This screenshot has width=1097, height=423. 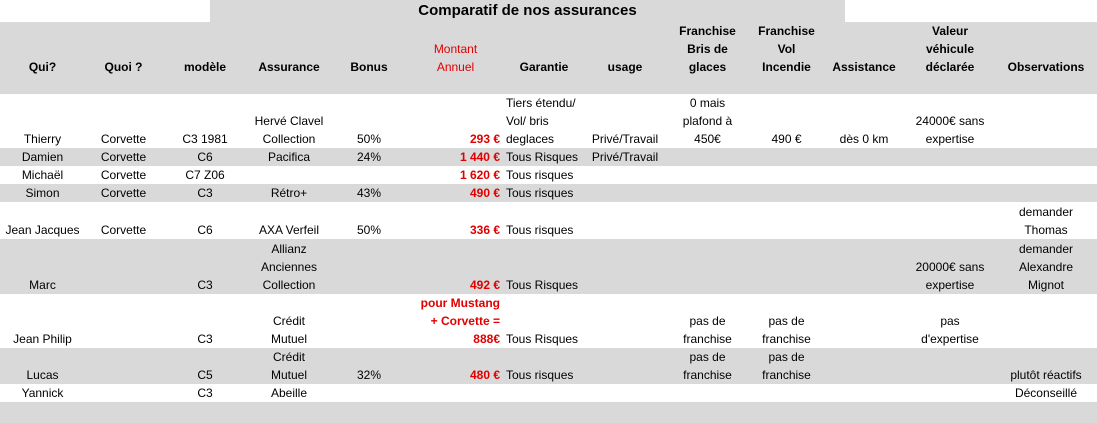 What do you see at coordinates (289, 157) in the screenshot?
I see `cell: Pacifica` at bounding box center [289, 157].